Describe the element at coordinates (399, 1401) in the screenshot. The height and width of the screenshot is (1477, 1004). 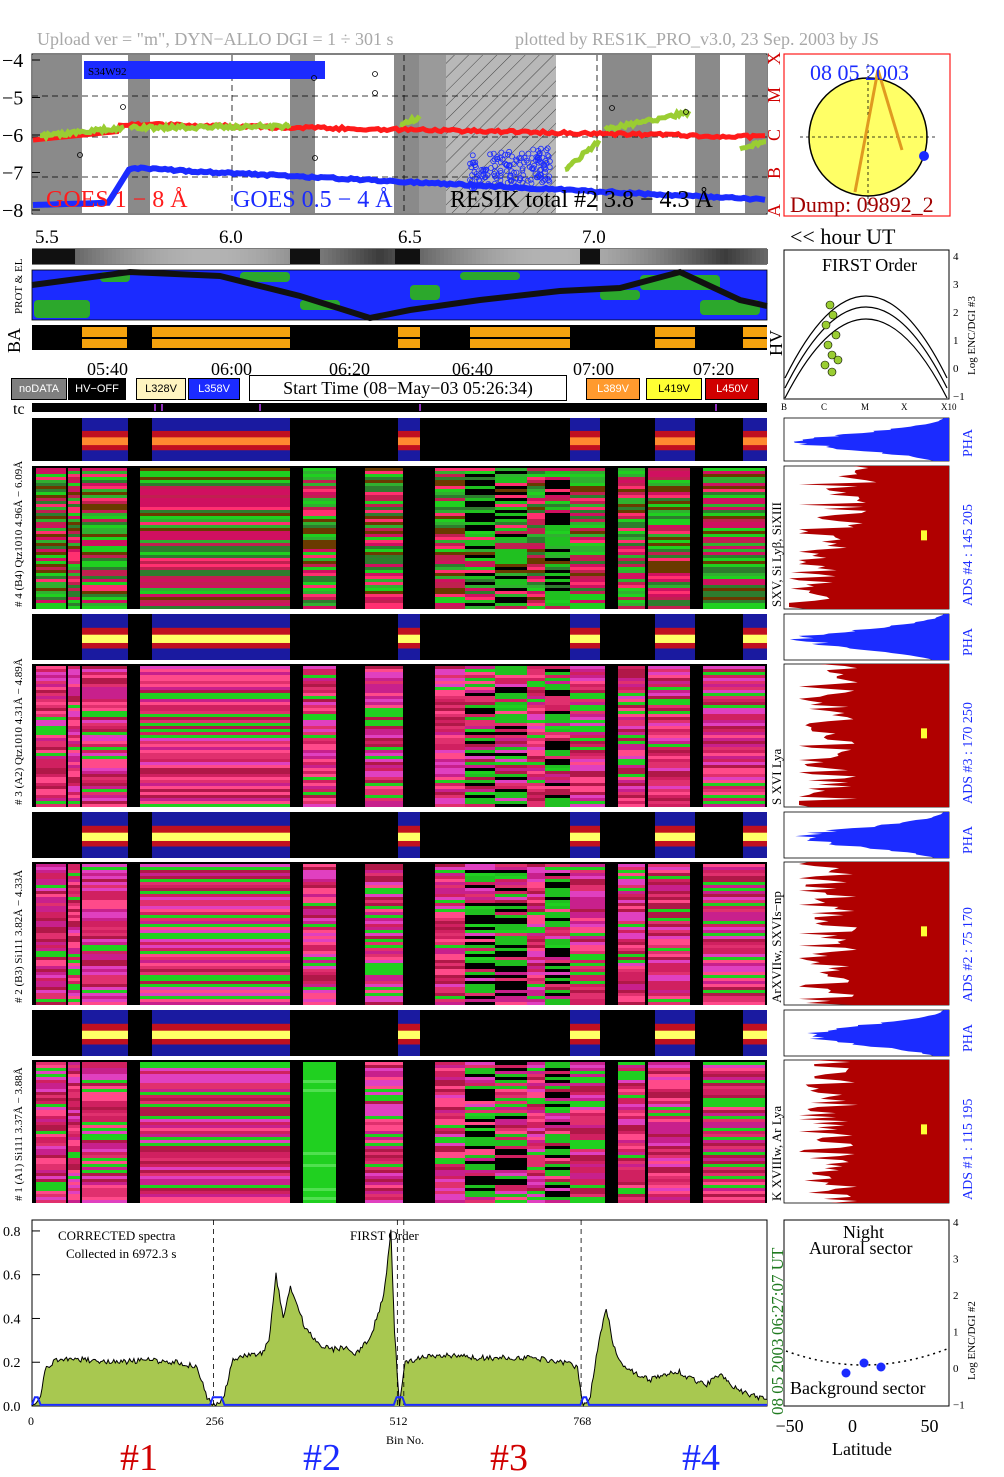
I see `spectrum-background` at that location.